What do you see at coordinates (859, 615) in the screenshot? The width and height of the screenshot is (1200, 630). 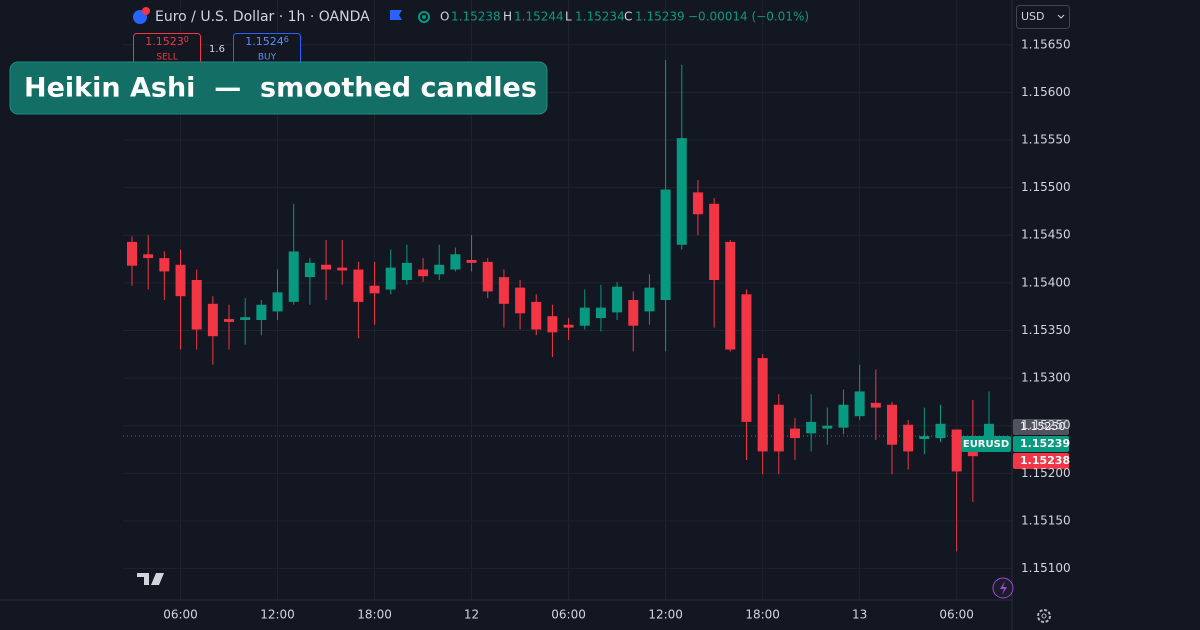 I see `x-tick-label: 13` at bounding box center [859, 615].